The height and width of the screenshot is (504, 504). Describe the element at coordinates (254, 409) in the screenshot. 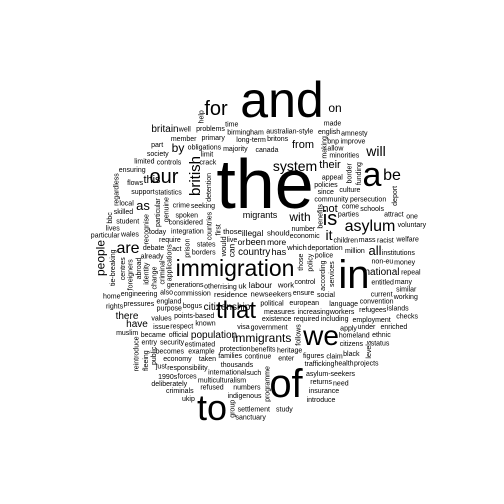

I see `cloud-word: settlement` at that location.